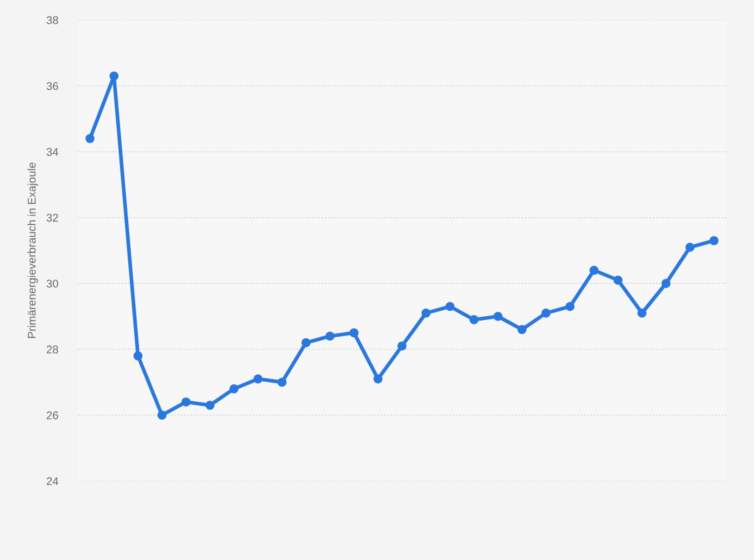 This screenshot has height=560, width=754. I want to click on y-axis-title: Primärenergieverbrauch in Exajoule, so click(33, 250).